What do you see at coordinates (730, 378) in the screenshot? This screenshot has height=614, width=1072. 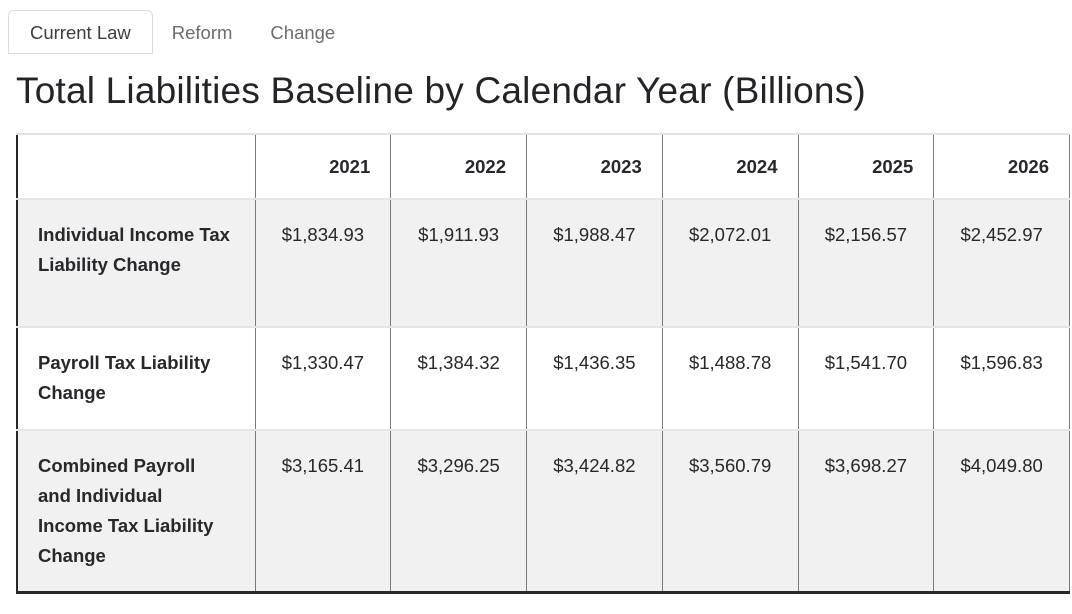 I see `cell-value: $1,488.78` at bounding box center [730, 378].